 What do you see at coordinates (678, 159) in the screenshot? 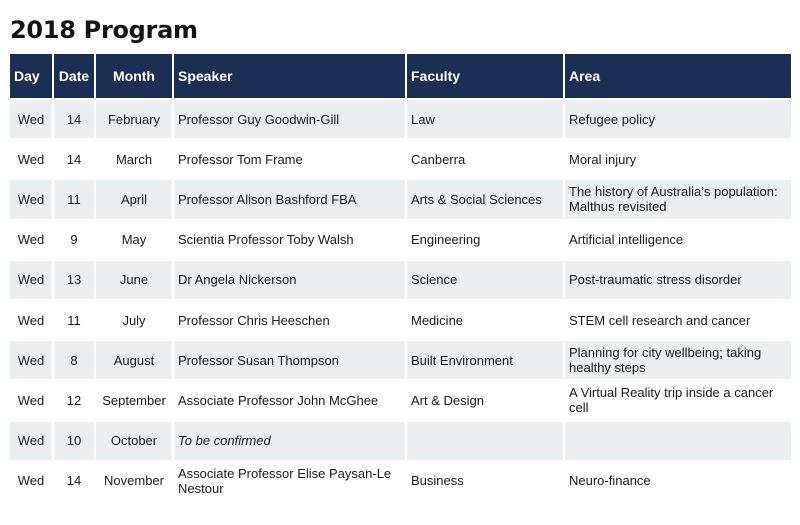
I see `cell-area: Moral injury` at bounding box center [678, 159].